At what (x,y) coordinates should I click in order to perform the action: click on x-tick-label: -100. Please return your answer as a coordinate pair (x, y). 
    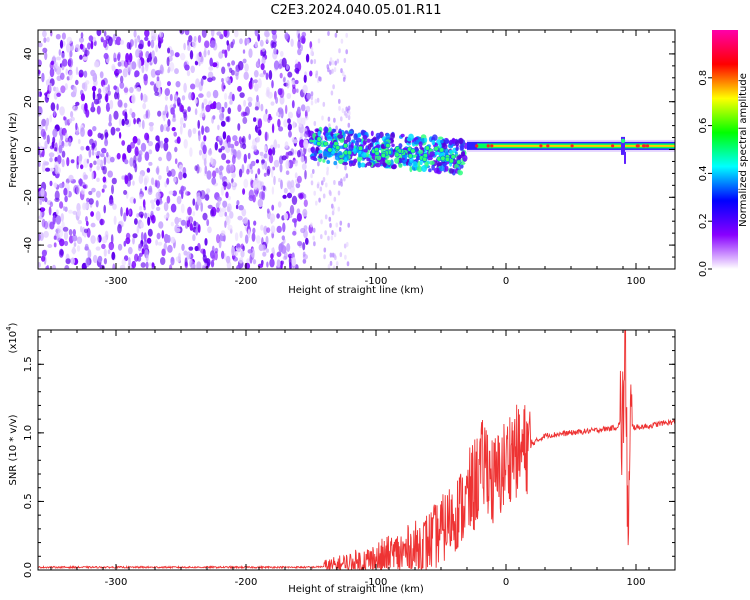
    Looking at the image, I should click on (376, 281).